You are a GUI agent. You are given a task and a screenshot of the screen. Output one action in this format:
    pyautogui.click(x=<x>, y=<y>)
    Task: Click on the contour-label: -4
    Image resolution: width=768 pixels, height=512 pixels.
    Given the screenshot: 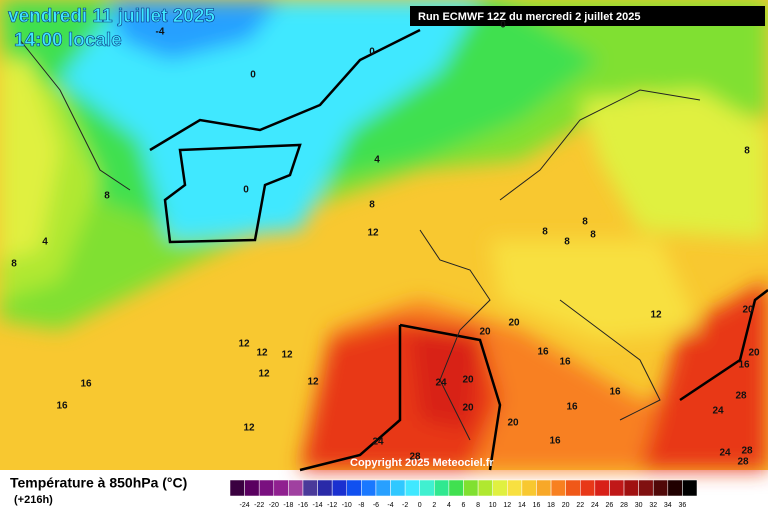 What is the action you would take?
    pyautogui.click(x=160, y=32)
    